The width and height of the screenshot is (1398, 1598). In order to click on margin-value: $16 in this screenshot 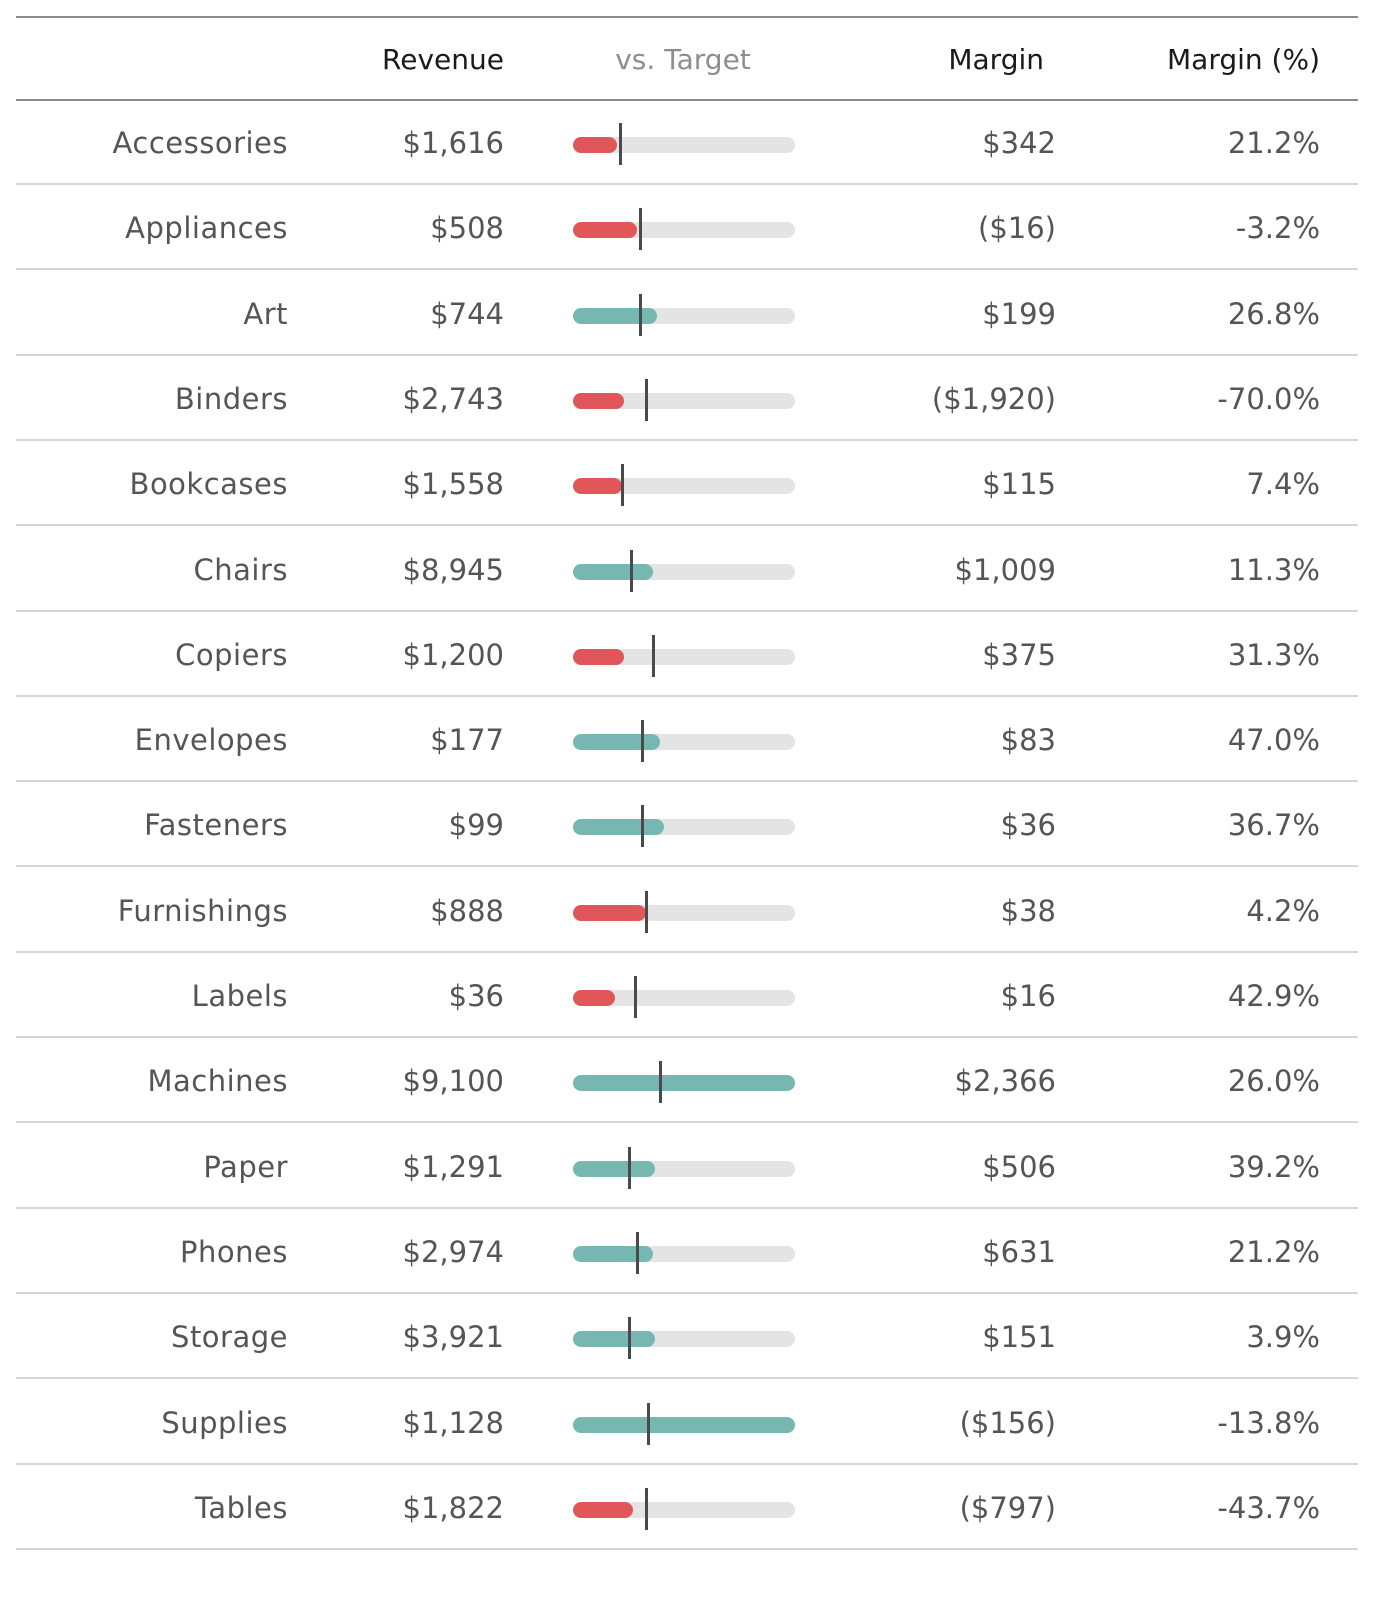, I will do `click(1028, 996)`.